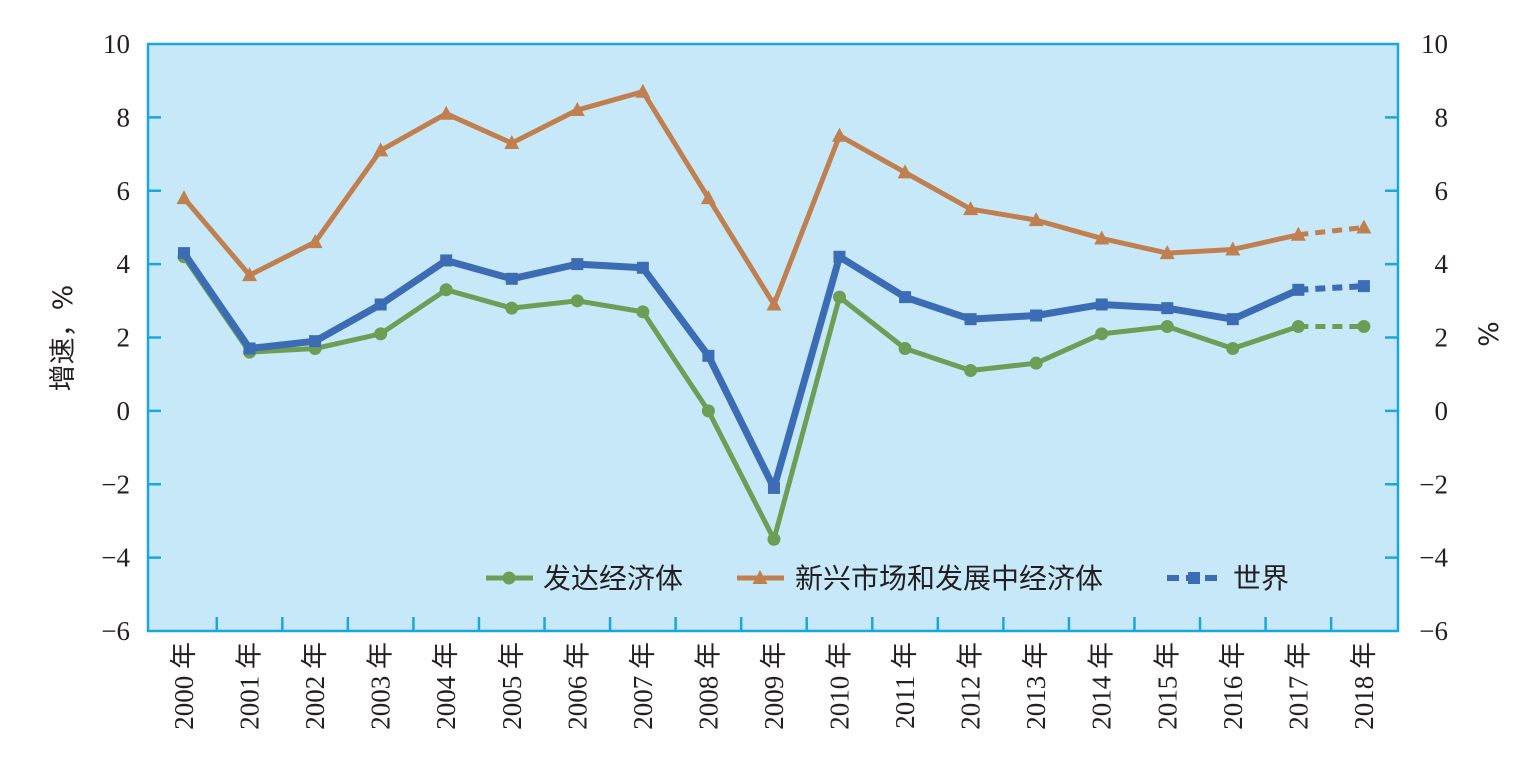 This screenshot has height=783, width=1539. I want to click on x-tick-label: 2001 年, so click(250, 686).